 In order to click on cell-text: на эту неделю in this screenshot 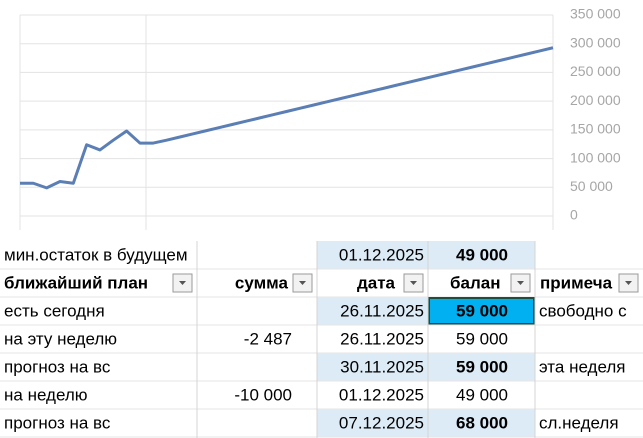, I will do `click(60, 338)`.